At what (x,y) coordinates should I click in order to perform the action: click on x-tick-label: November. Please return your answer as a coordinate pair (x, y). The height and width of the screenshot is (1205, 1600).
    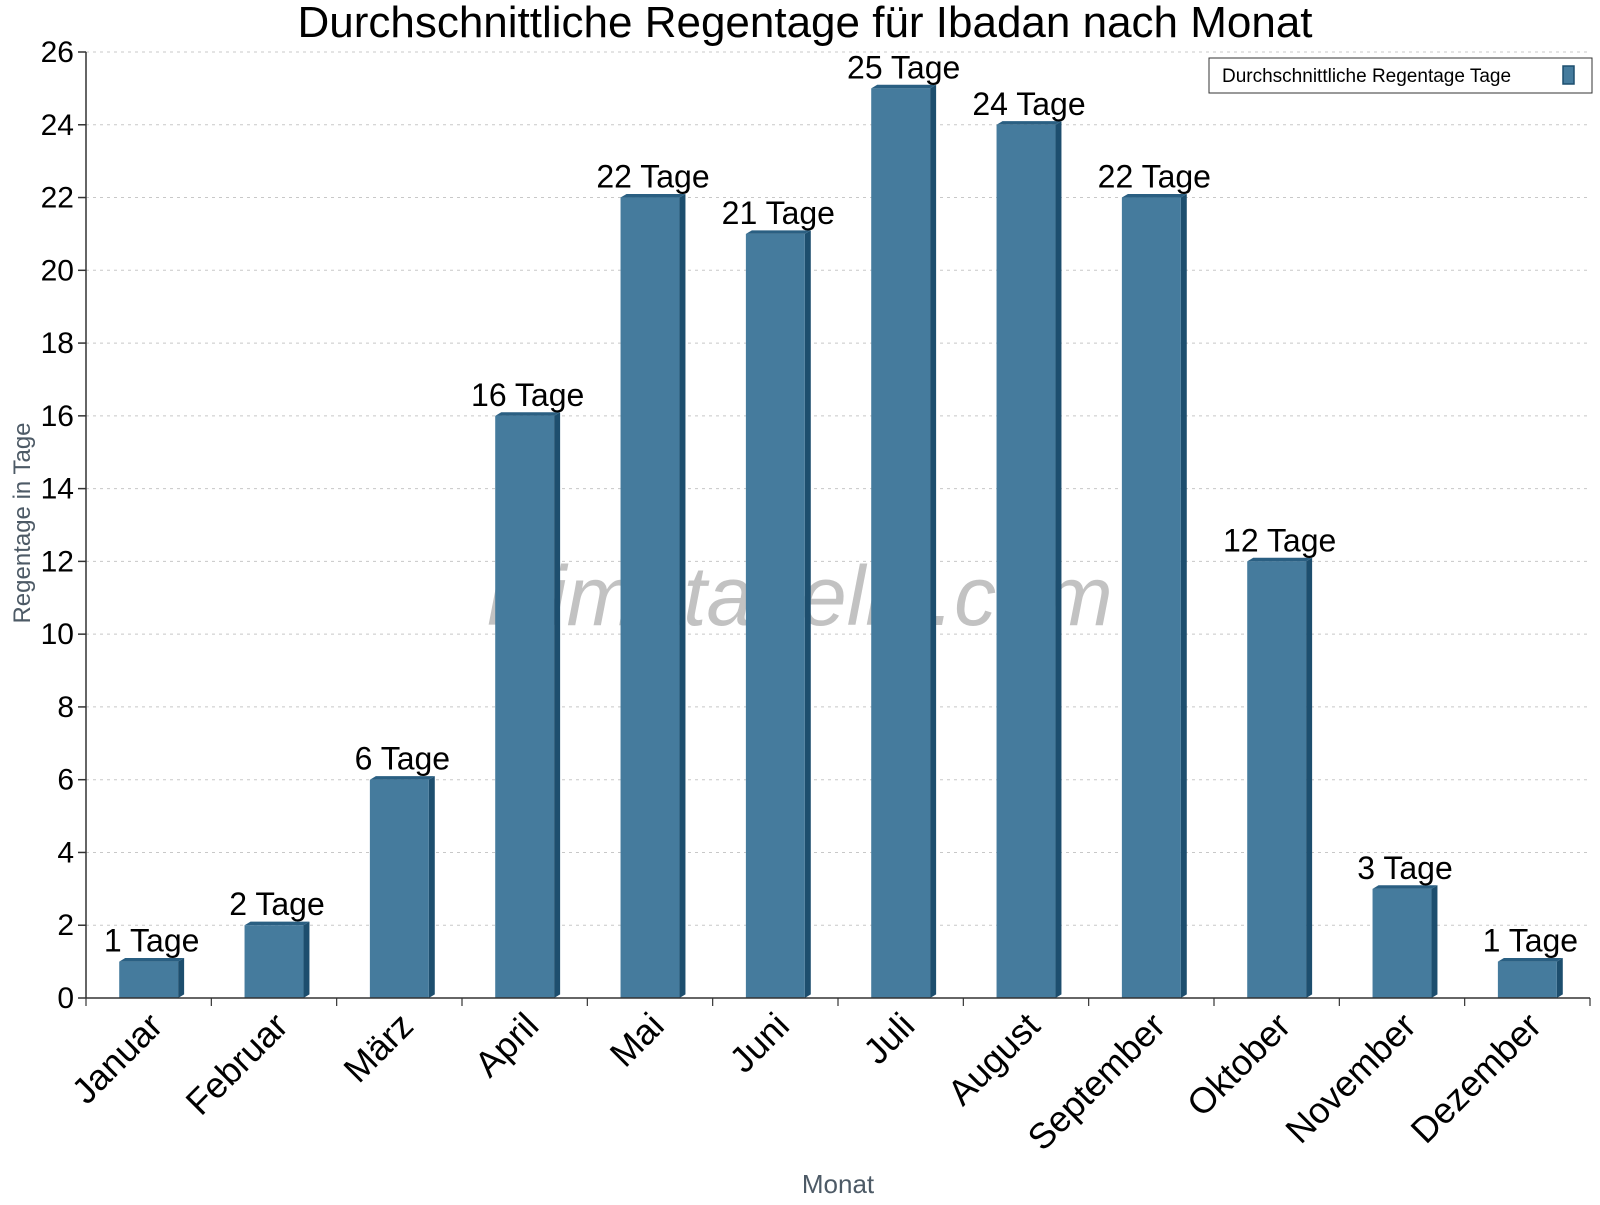
    Looking at the image, I should click on (1350, 1078).